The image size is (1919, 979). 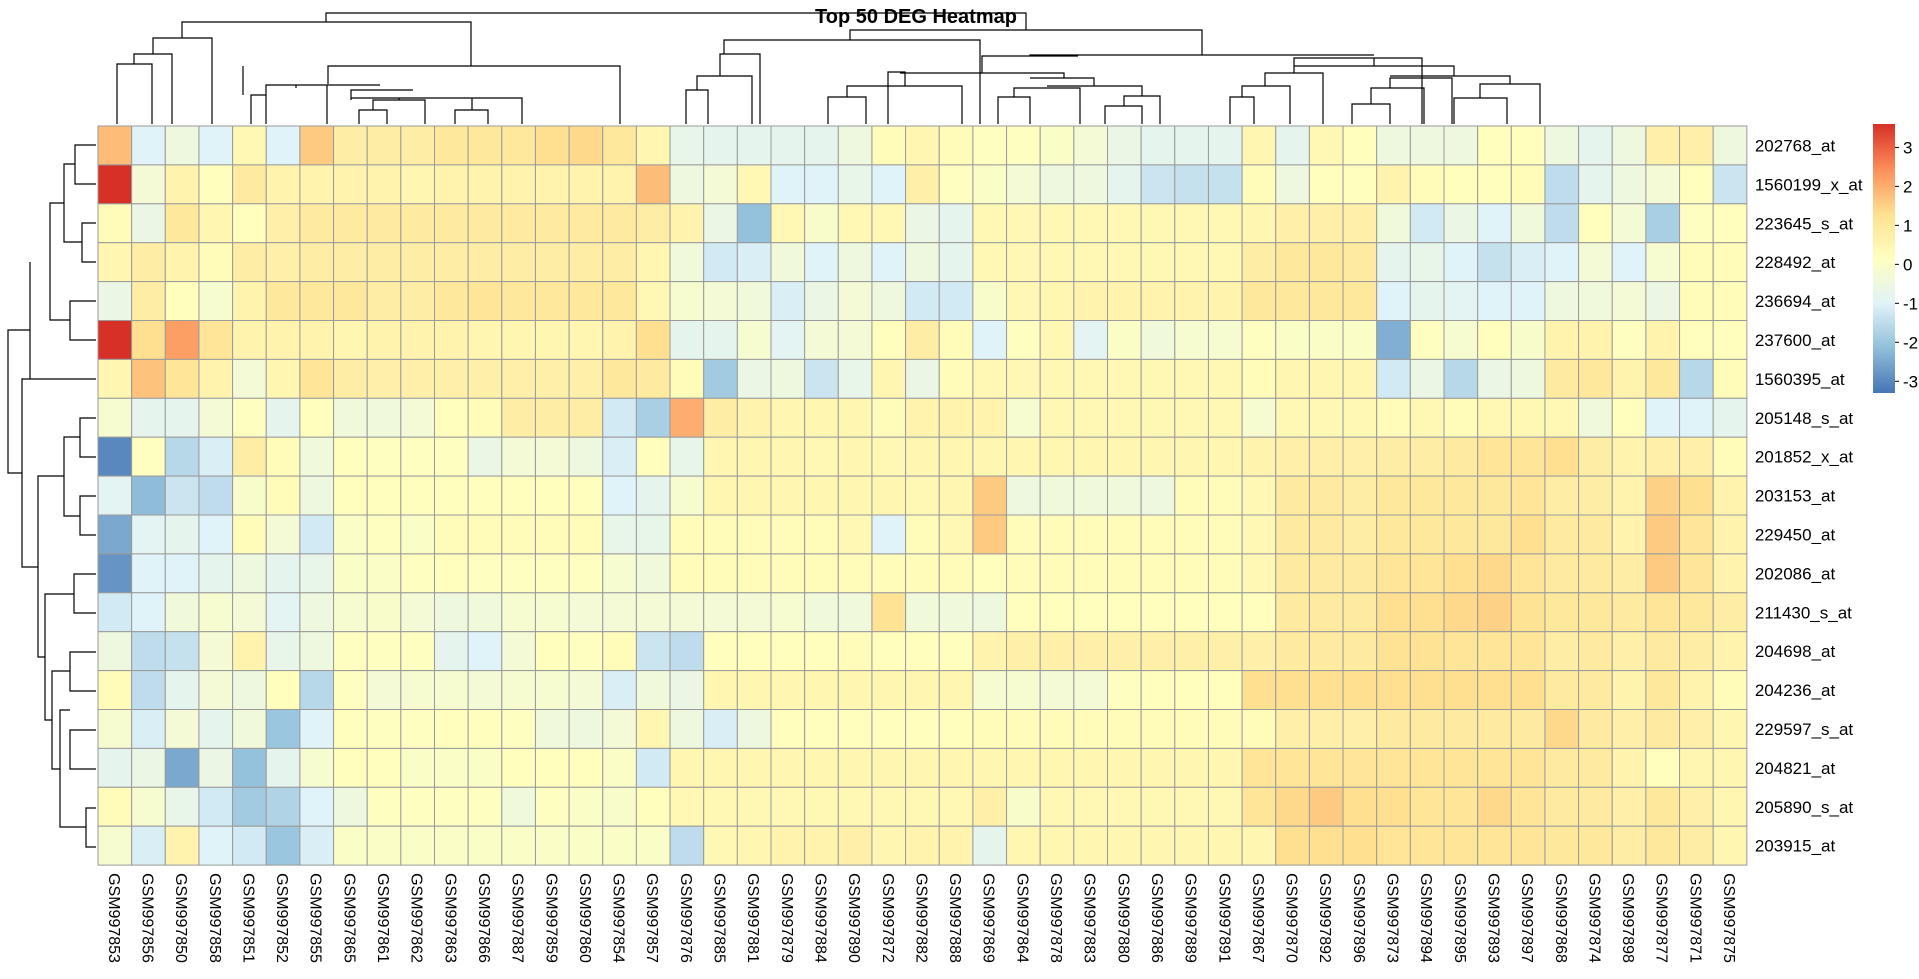 What do you see at coordinates (1795, 262) in the screenshot?
I see `row-label: 228492_at` at bounding box center [1795, 262].